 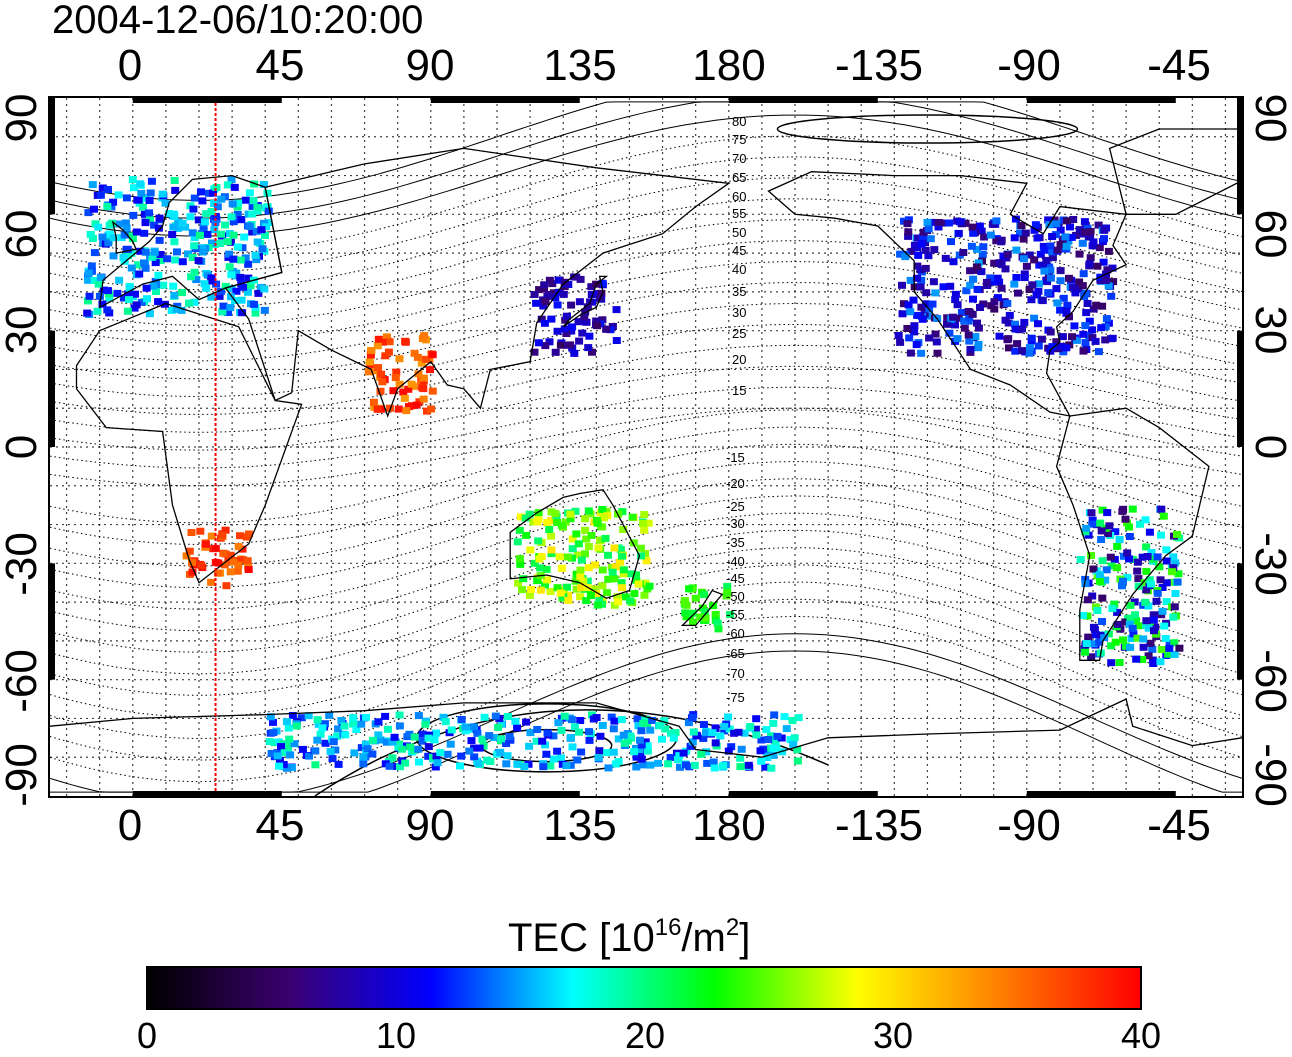 I want to click on south-america-coast, so click(x=1132, y=534).